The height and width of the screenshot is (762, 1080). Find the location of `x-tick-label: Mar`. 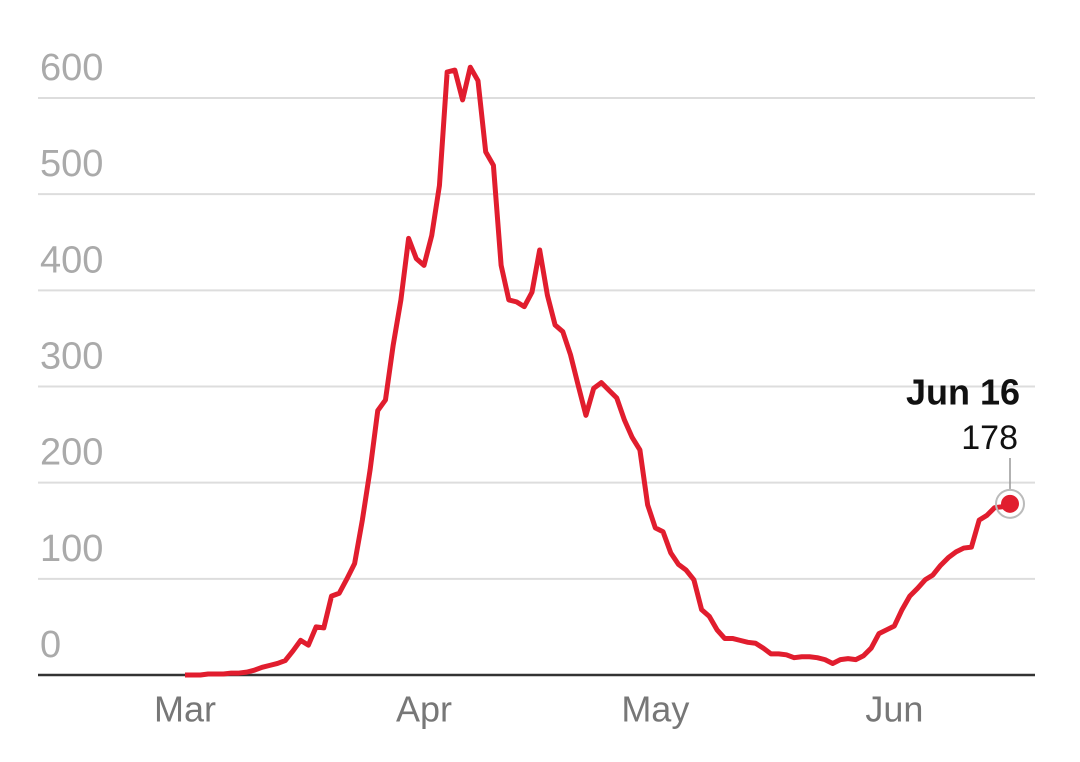

x-tick-label: Mar is located at coordinates (185, 709).